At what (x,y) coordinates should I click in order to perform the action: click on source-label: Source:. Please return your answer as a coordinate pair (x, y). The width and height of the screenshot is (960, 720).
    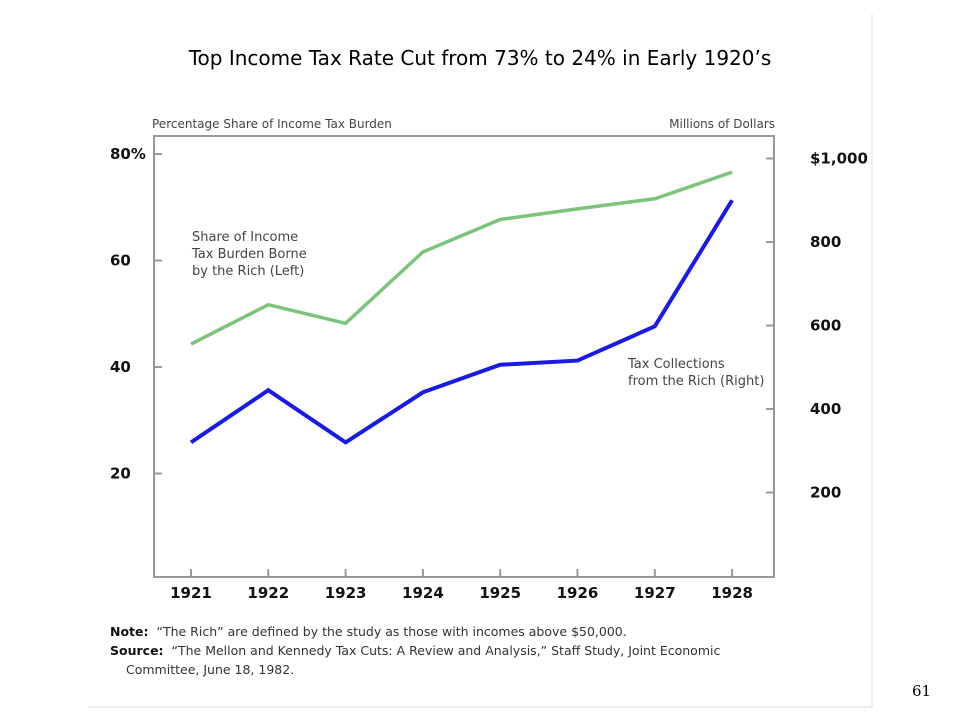
    Looking at the image, I should click on (137, 650).